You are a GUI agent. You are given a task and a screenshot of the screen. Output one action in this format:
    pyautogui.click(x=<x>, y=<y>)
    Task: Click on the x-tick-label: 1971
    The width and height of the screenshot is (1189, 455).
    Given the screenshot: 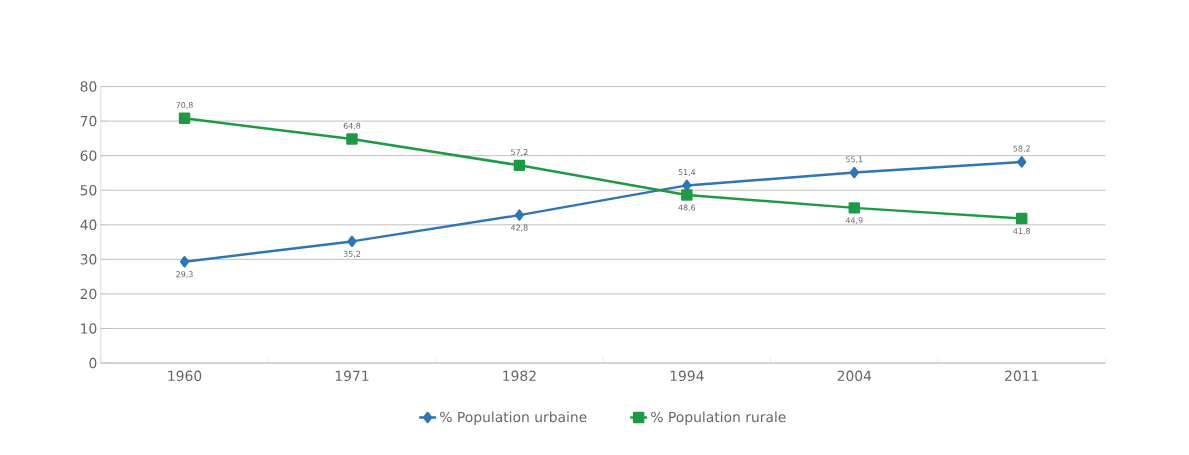 What is the action you would take?
    pyautogui.click(x=352, y=376)
    